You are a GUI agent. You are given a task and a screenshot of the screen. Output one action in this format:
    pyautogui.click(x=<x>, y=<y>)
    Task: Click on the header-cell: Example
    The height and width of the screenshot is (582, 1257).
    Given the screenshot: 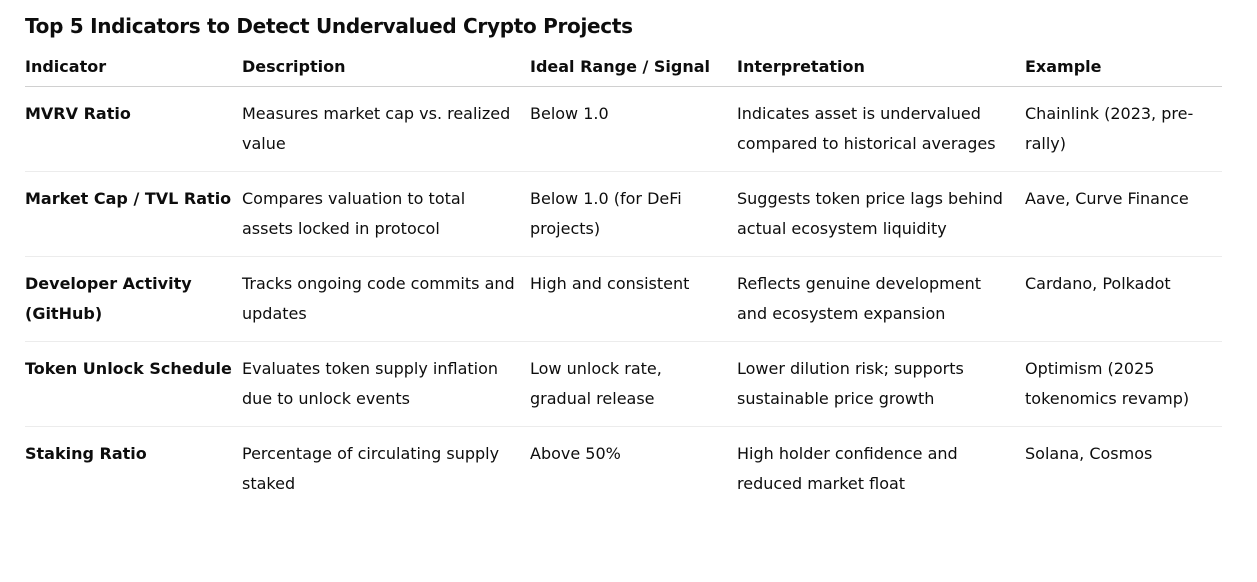 What is the action you would take?
    pyautogui.click(x=1123, y=69)
    